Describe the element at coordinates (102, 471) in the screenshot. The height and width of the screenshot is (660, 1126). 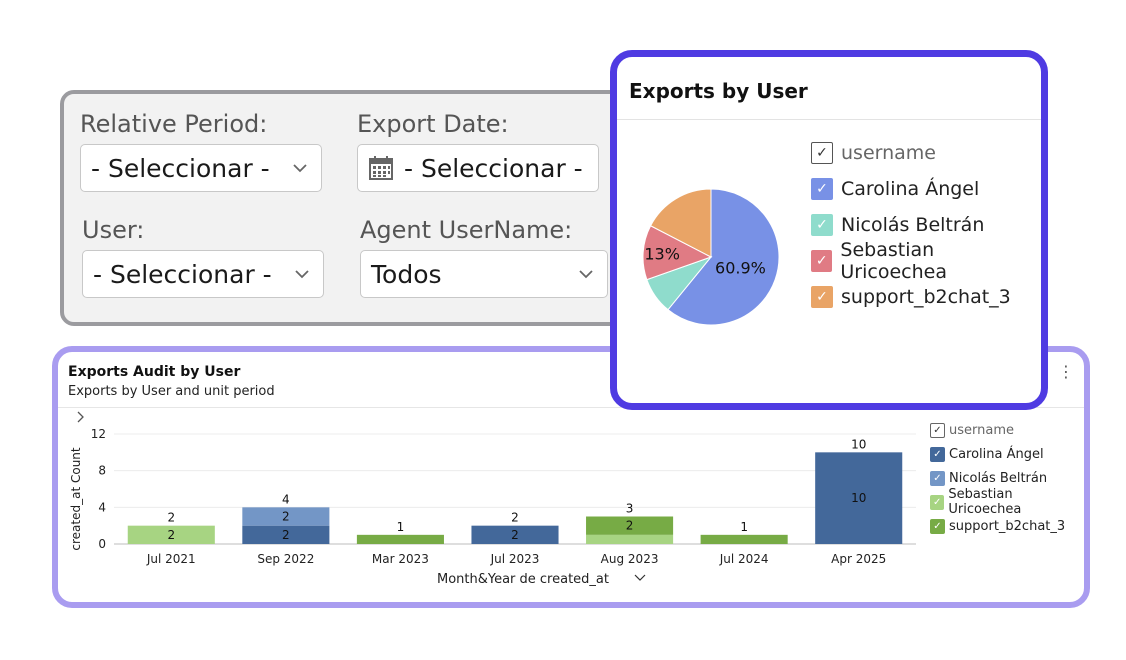
I see `y-tick-label: 8` at that location.